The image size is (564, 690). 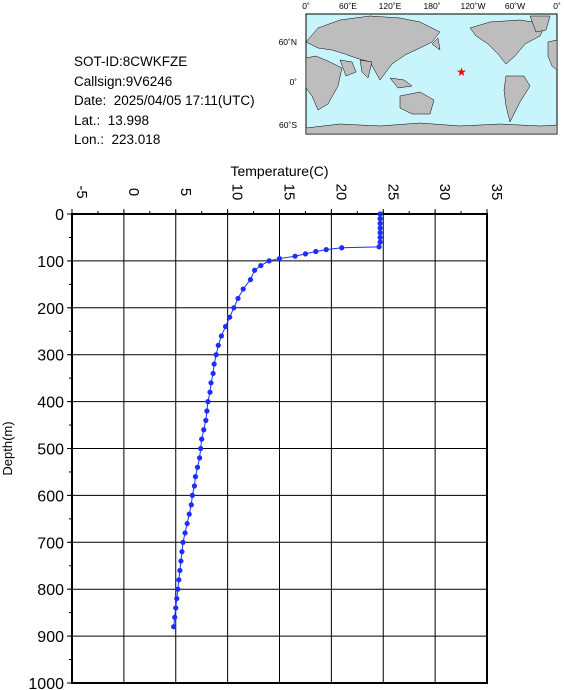 What do you see at coordinates (46, 683) in the screenshot?
I see `y-tick-label: 1000` at bounding box center [46, 683].